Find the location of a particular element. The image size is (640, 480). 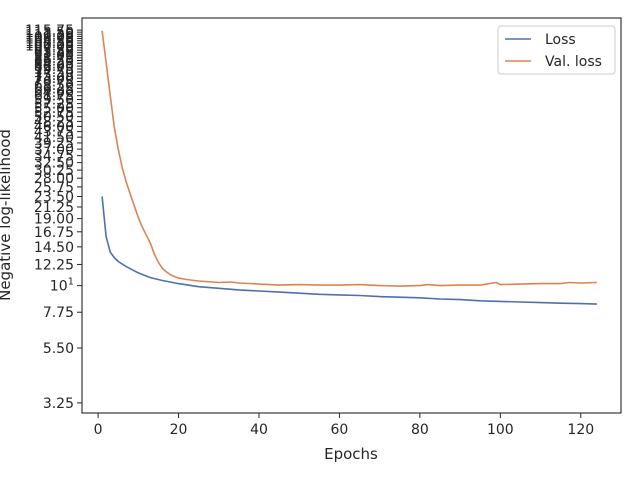

y-tick-label: 32.50 is located at coordinates (54, 164).